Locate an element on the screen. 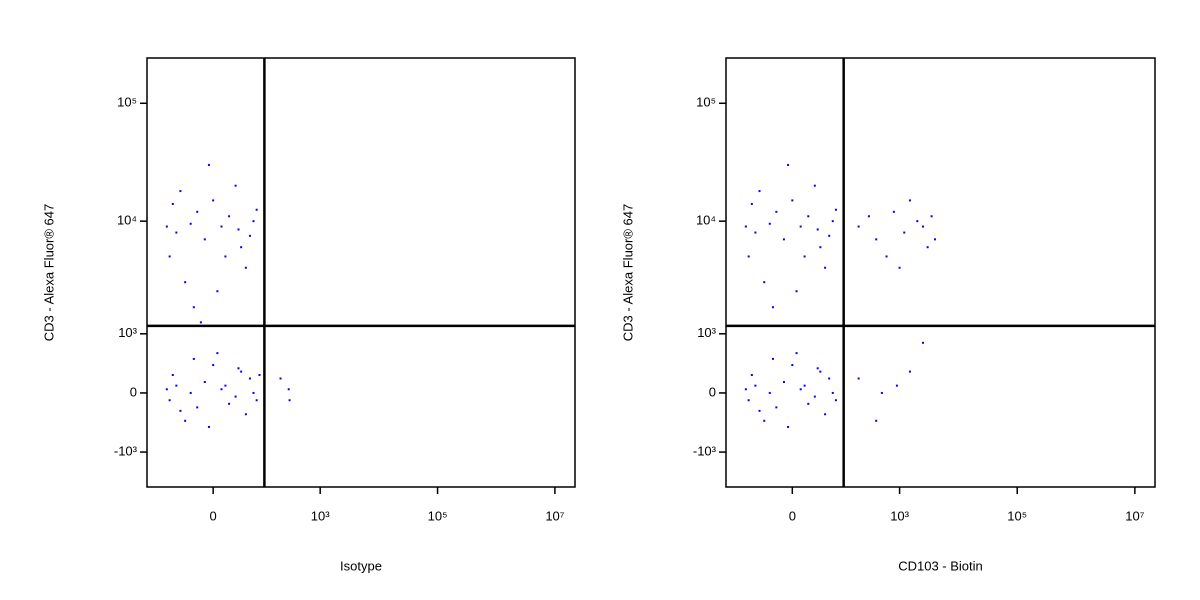 This screenshot has height=600, width=1200. x-tick-label: 10⁷ is located at coordinates (554, 515).